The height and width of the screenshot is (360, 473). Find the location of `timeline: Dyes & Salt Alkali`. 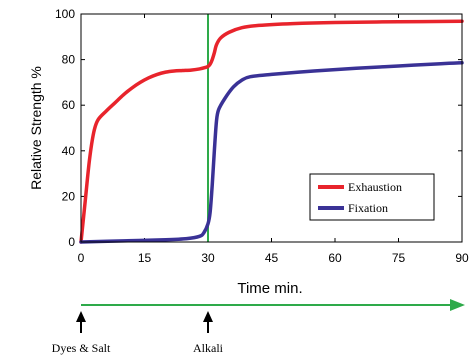

timeline: Dyes & Salt Alkali is located at coordinates (258, 327).